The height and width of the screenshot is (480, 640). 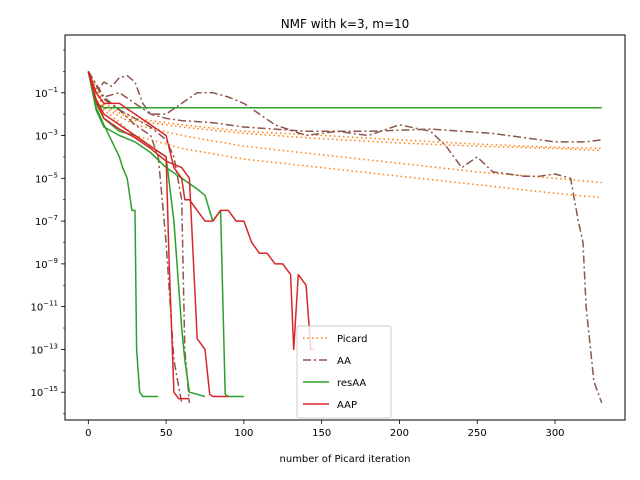 What do you see at coordinates (53, 133) in the screenshot?
I see `y-tick-exponent: −3` at bounding box center [53, 133].